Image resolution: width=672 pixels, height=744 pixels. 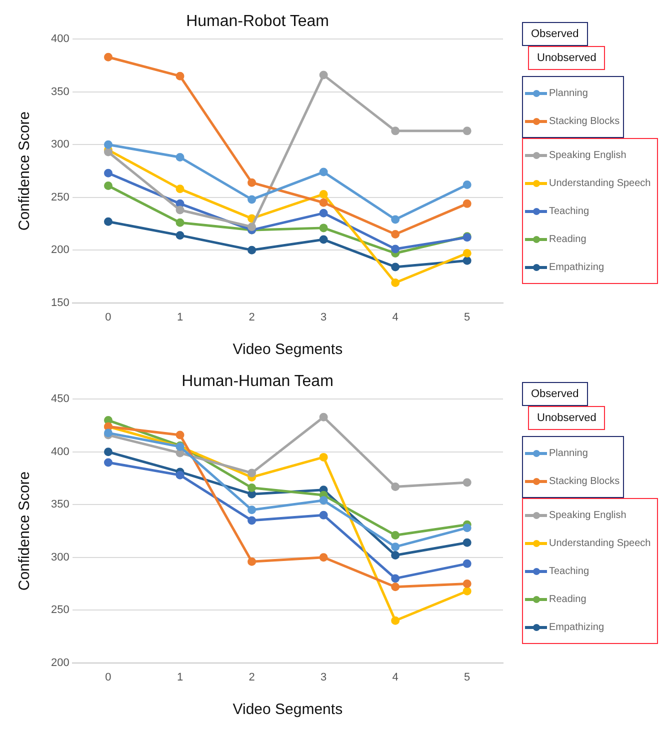 I want to click on chart-title: Human-Robot Team, so click(x=257, y=21).